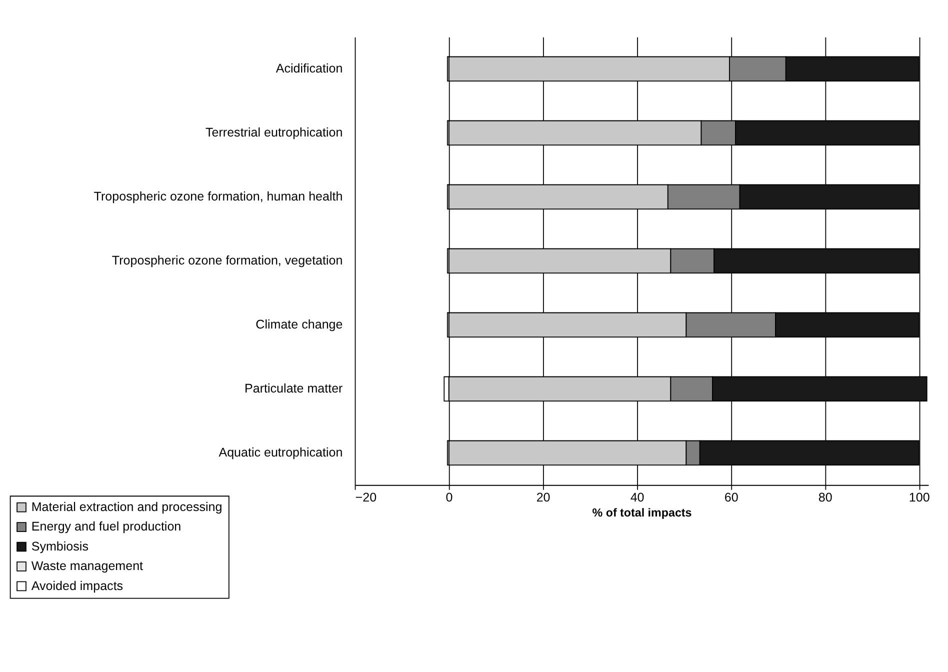  Describe the element at coordinates (227, 261) in the screenshot. I see `y-tick-label: Tropospheric ozone formation, vegetation` at that location.